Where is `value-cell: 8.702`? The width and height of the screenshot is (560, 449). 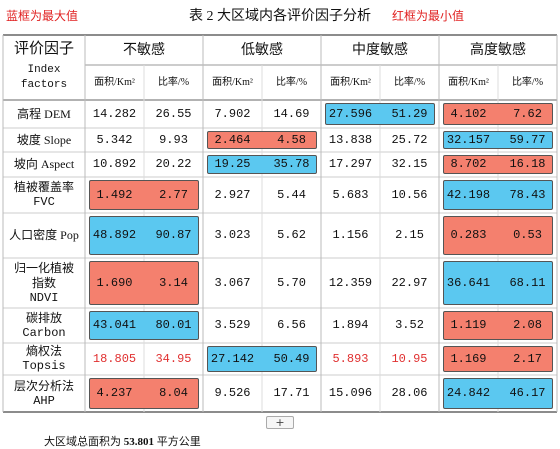 value-cell: 8.702 is located at coordinates (468, 164).